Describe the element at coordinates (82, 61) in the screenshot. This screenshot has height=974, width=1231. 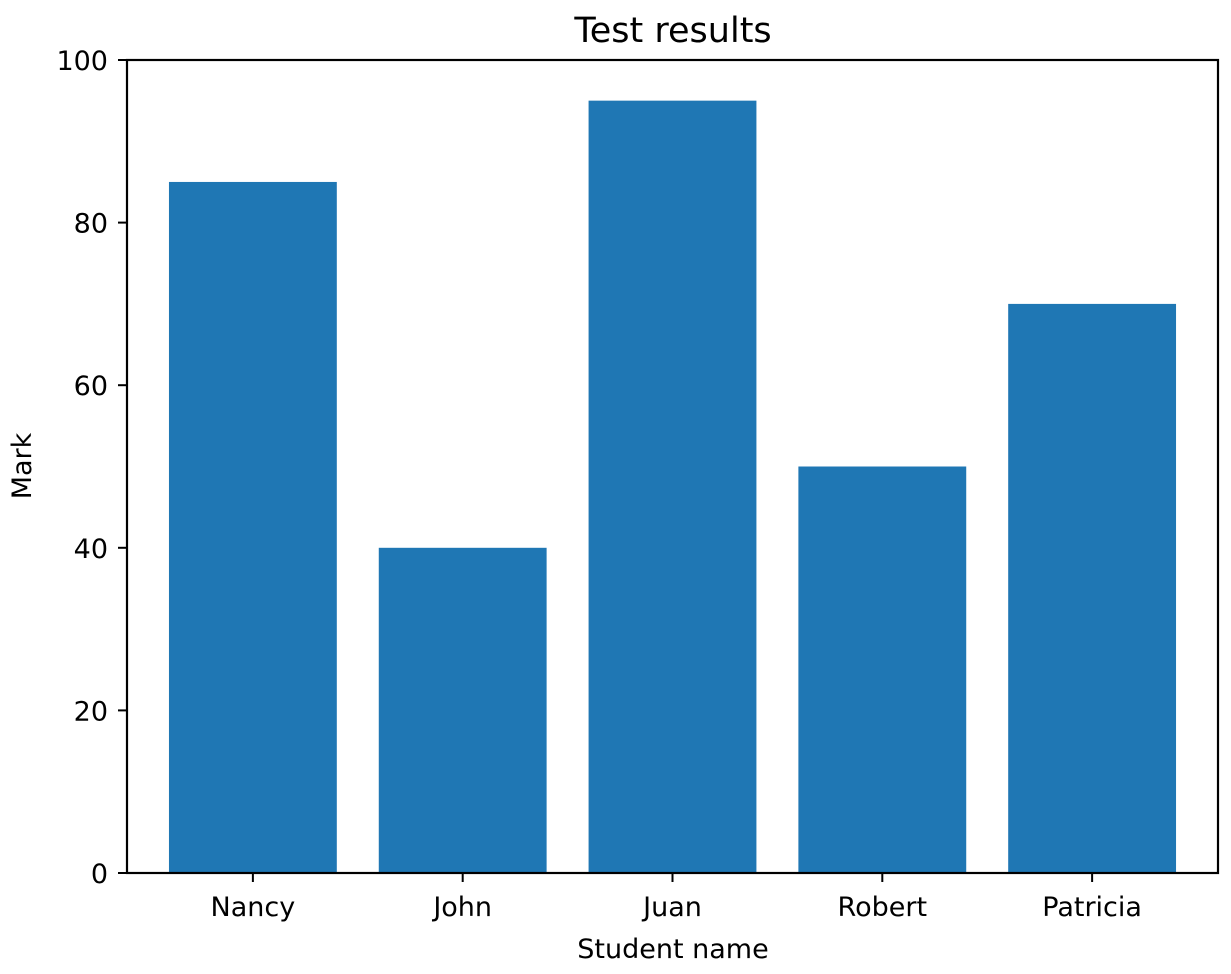
I see `y-tick-label-100: 100` at that location.